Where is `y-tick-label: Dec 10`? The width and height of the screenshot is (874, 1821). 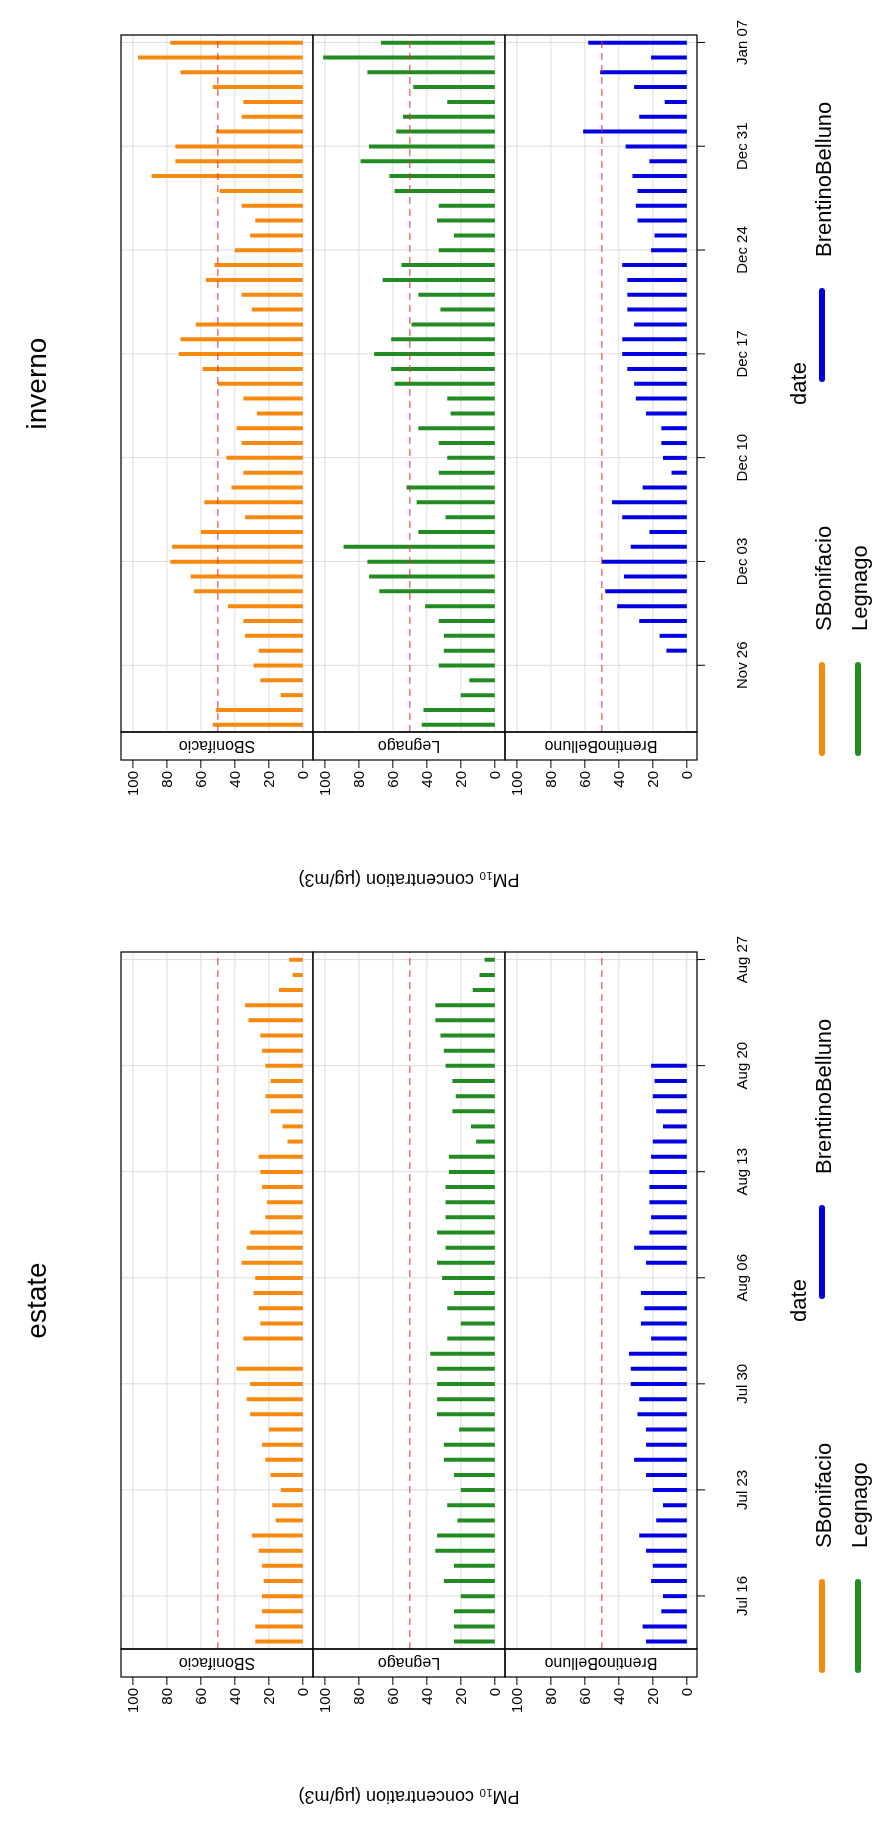 y-tick-label: Dec 10 is located at coordinates (741, 457).